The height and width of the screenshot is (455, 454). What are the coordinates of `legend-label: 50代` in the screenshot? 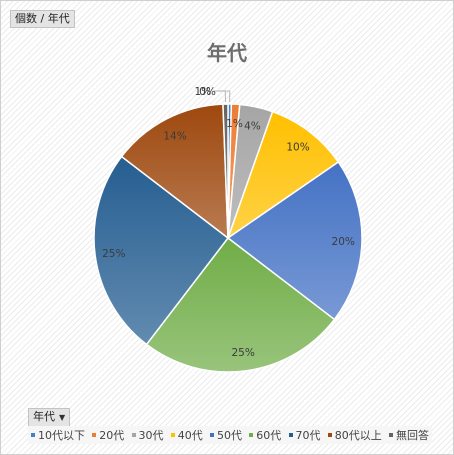 It's located at (229, 435).